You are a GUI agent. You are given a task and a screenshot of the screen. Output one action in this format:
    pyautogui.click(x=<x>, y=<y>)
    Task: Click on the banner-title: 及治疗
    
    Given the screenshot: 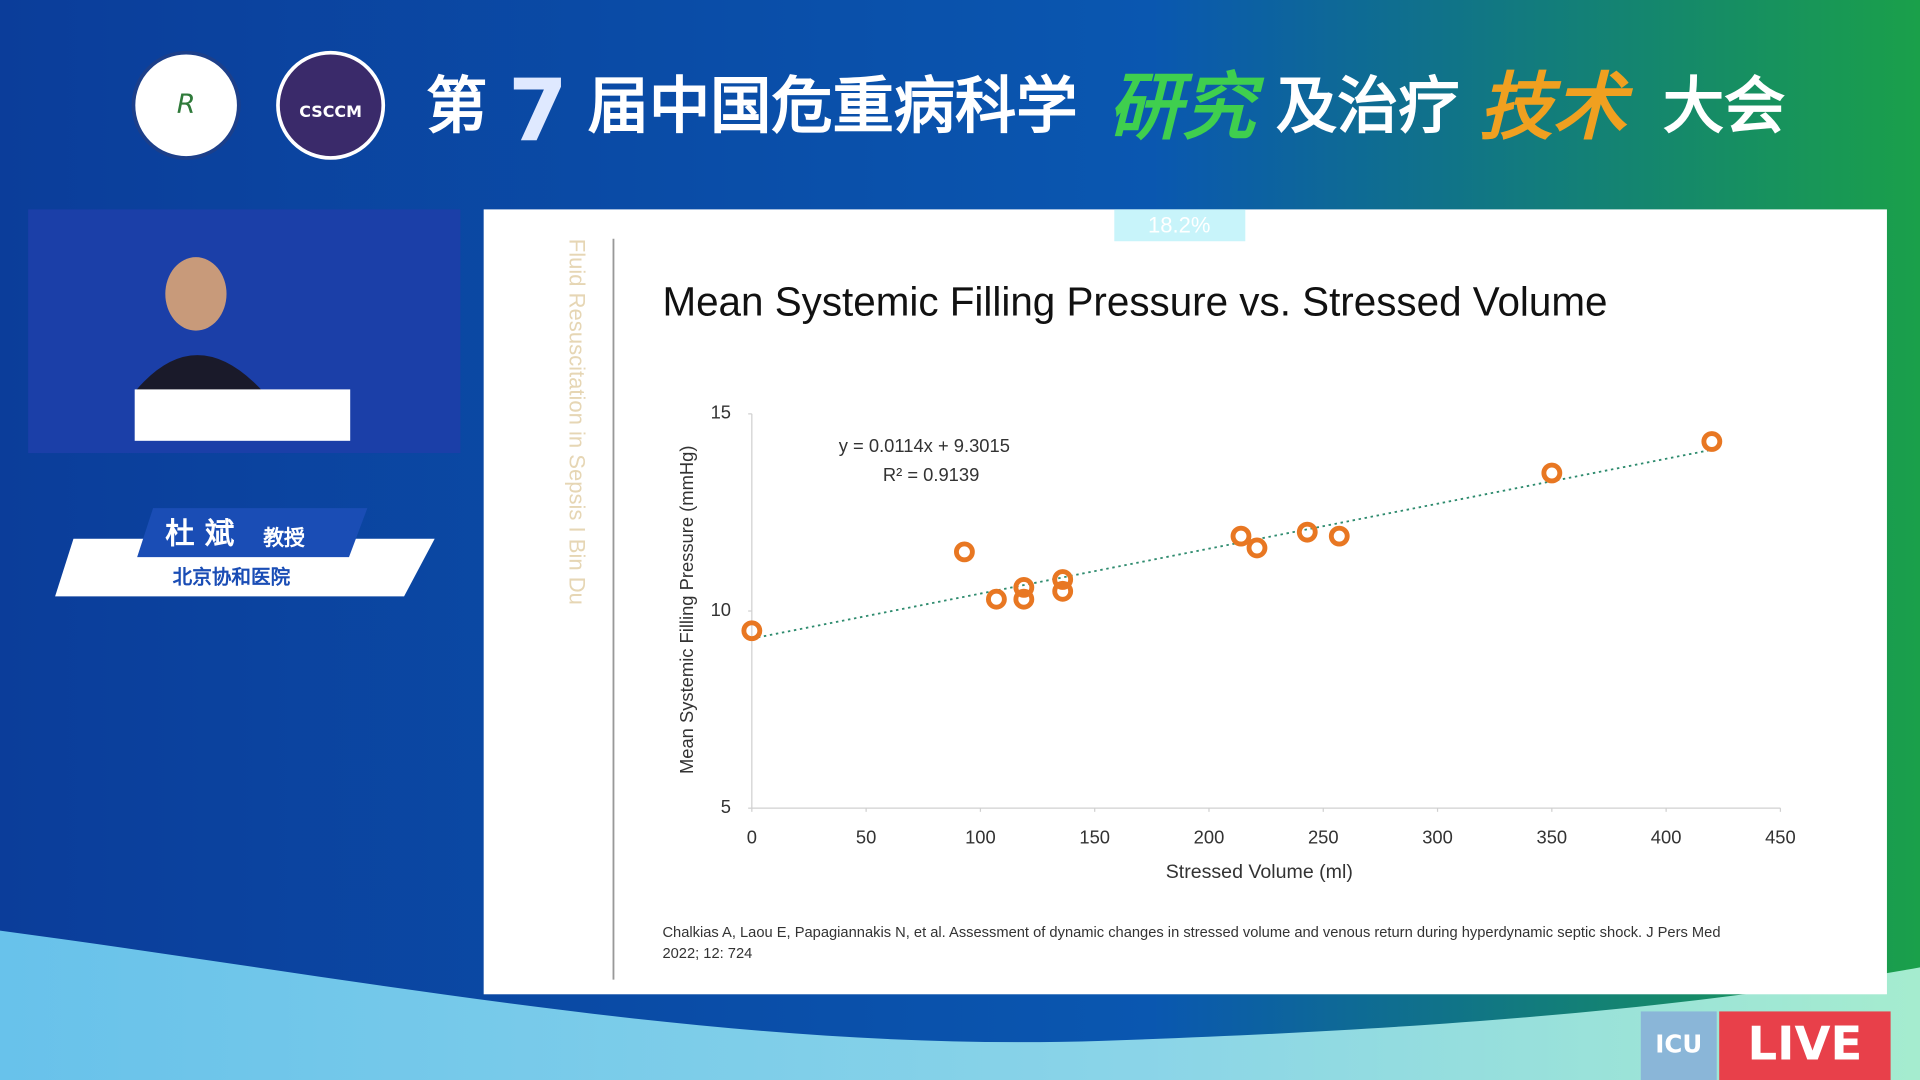 What is the action you would take?
    pyautogui.click(x=1368, y=106)
    